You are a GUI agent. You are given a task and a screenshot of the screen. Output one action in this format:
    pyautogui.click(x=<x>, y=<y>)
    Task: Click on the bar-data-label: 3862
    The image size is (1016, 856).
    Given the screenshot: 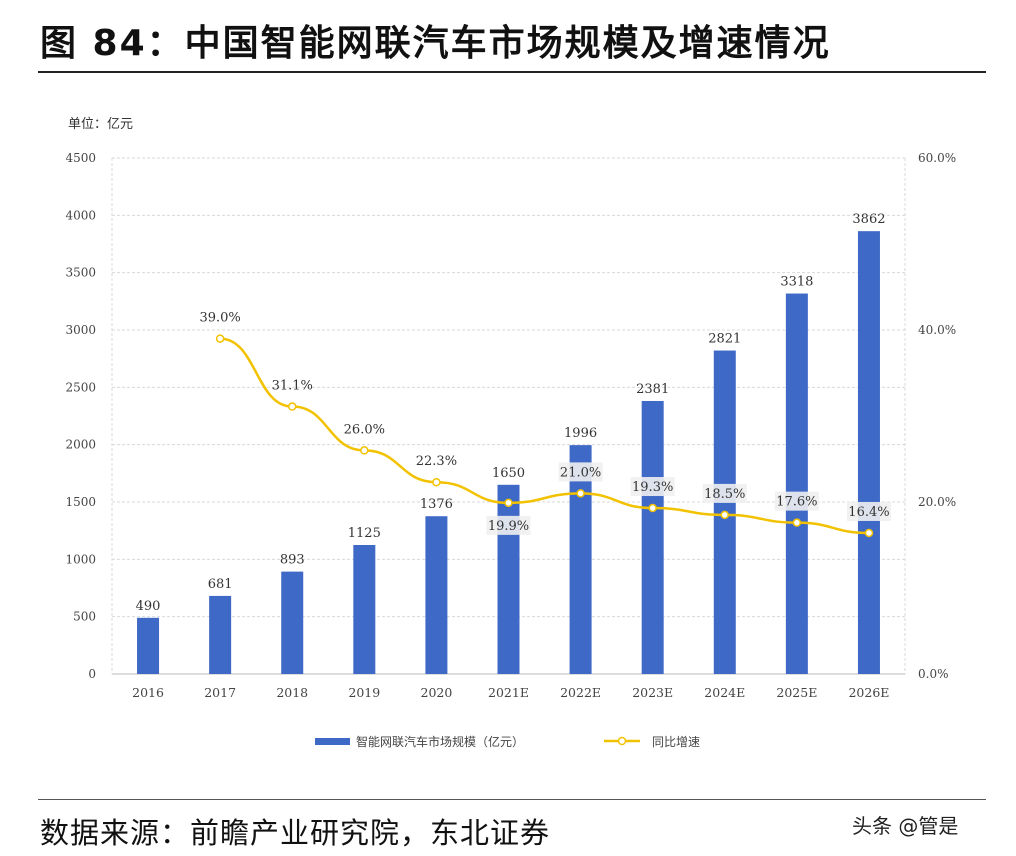 What is the action you would take?
    pyautogui.click(x=868, y=219)
    